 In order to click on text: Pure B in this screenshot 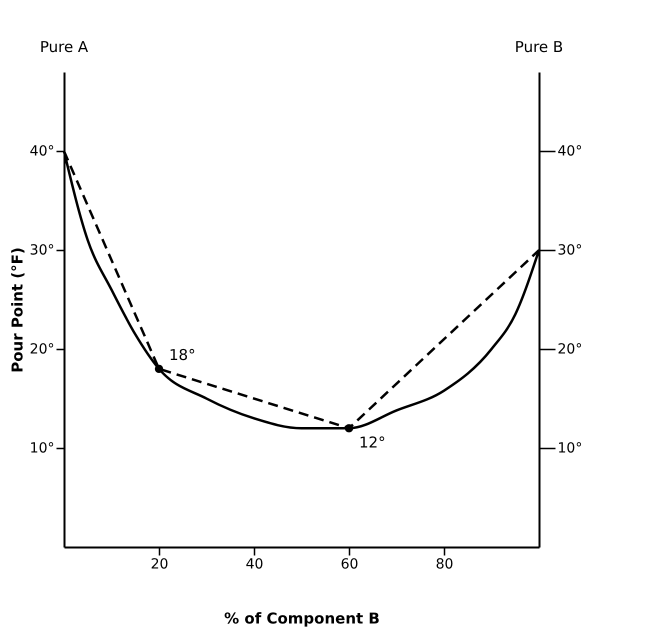, I will do `click(539, 47)`.